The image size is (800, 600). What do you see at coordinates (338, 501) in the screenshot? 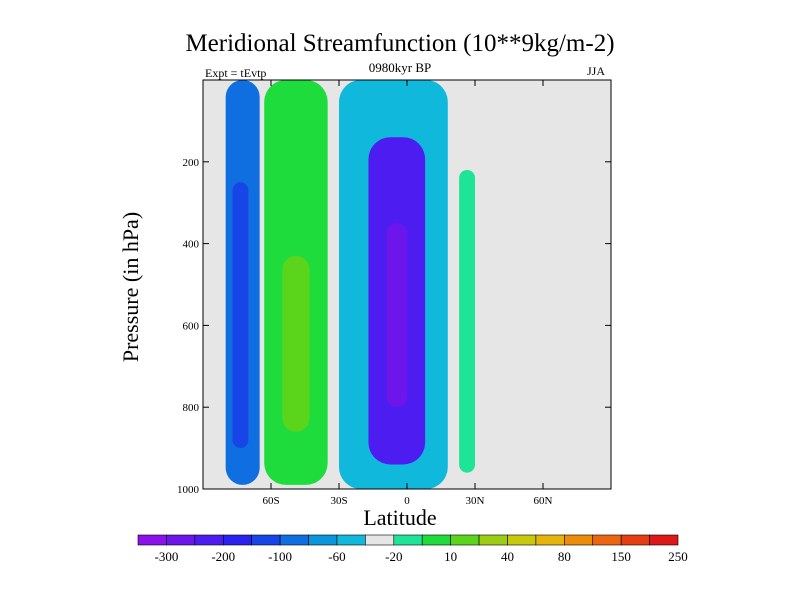
I see `x-tick-label: 30S` at bounding box center [338, 501].